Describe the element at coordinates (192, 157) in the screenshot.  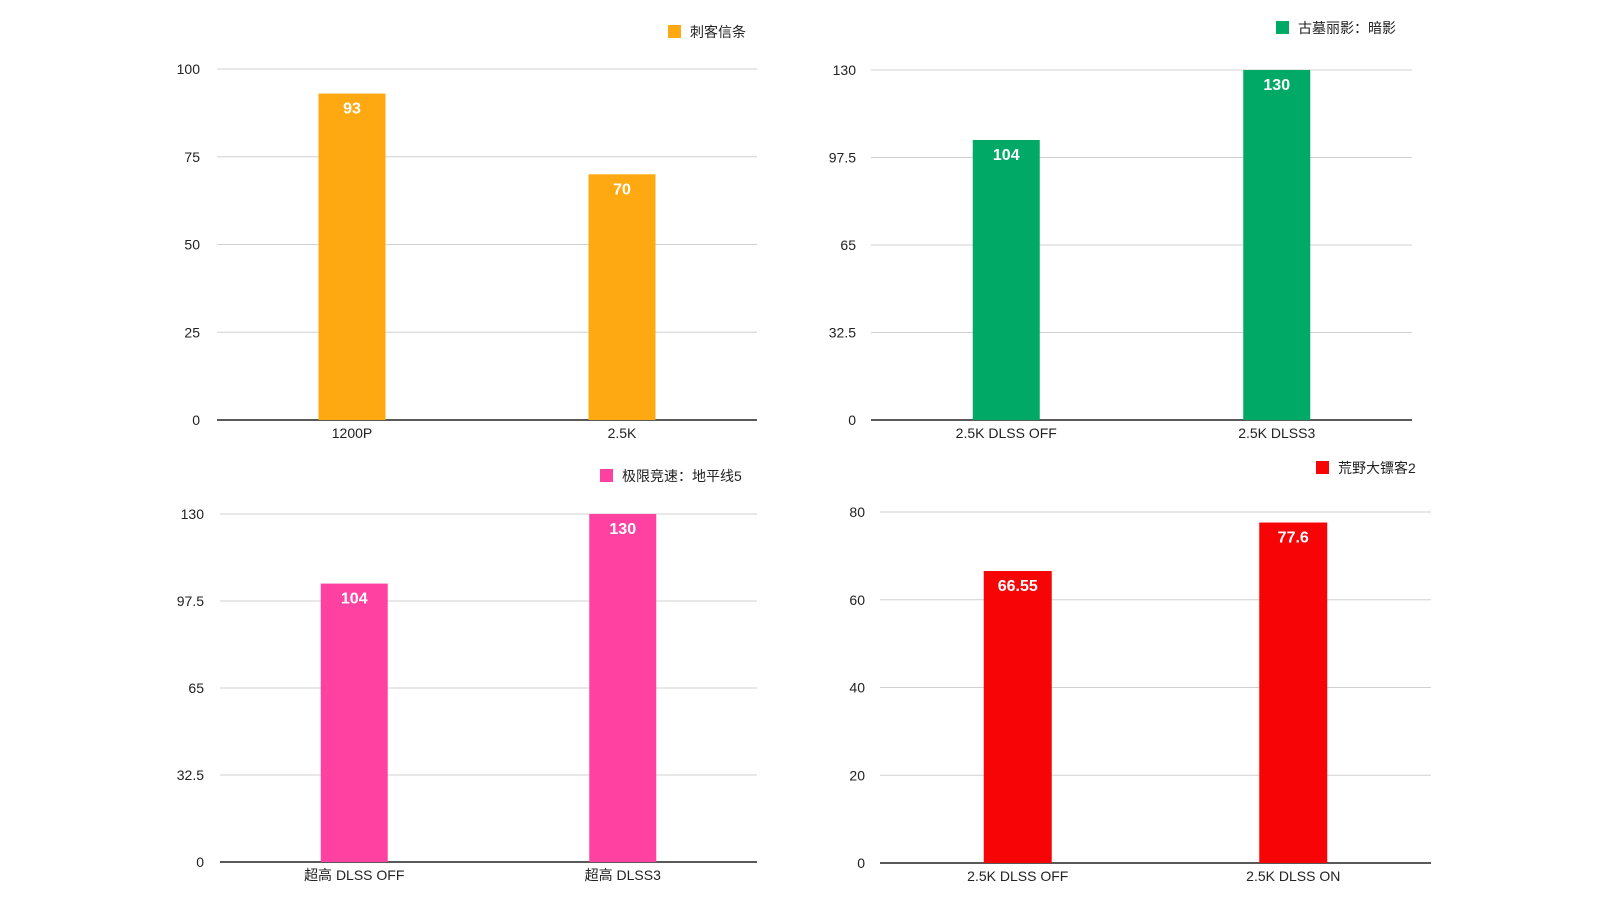
I see `y-tick-label: 75` at that location.